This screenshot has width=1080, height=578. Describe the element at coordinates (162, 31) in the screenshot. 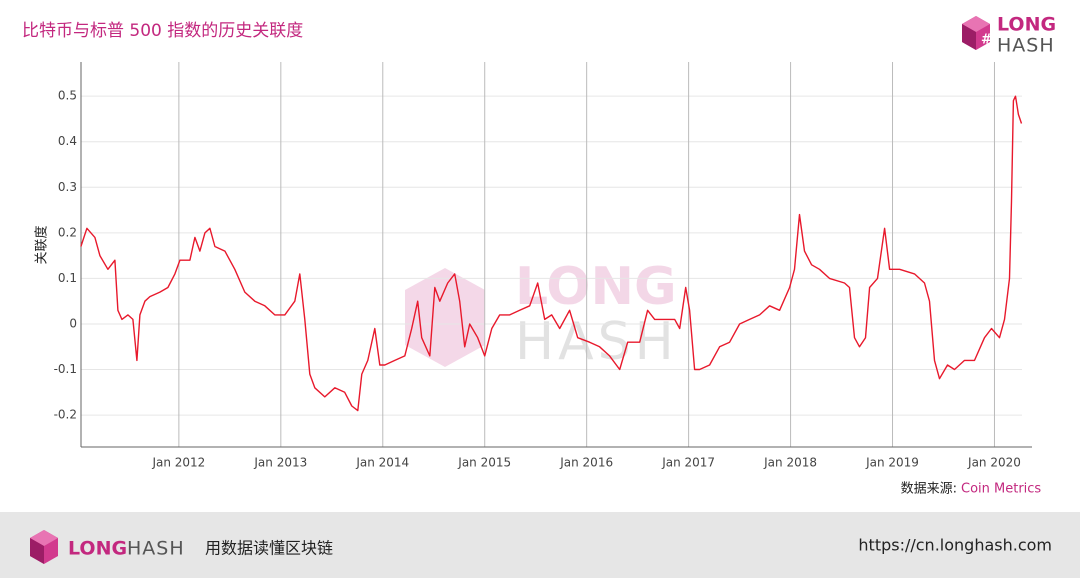

I see `chart-title: 比特币与标普 500 指数的历史关联度` at that location.